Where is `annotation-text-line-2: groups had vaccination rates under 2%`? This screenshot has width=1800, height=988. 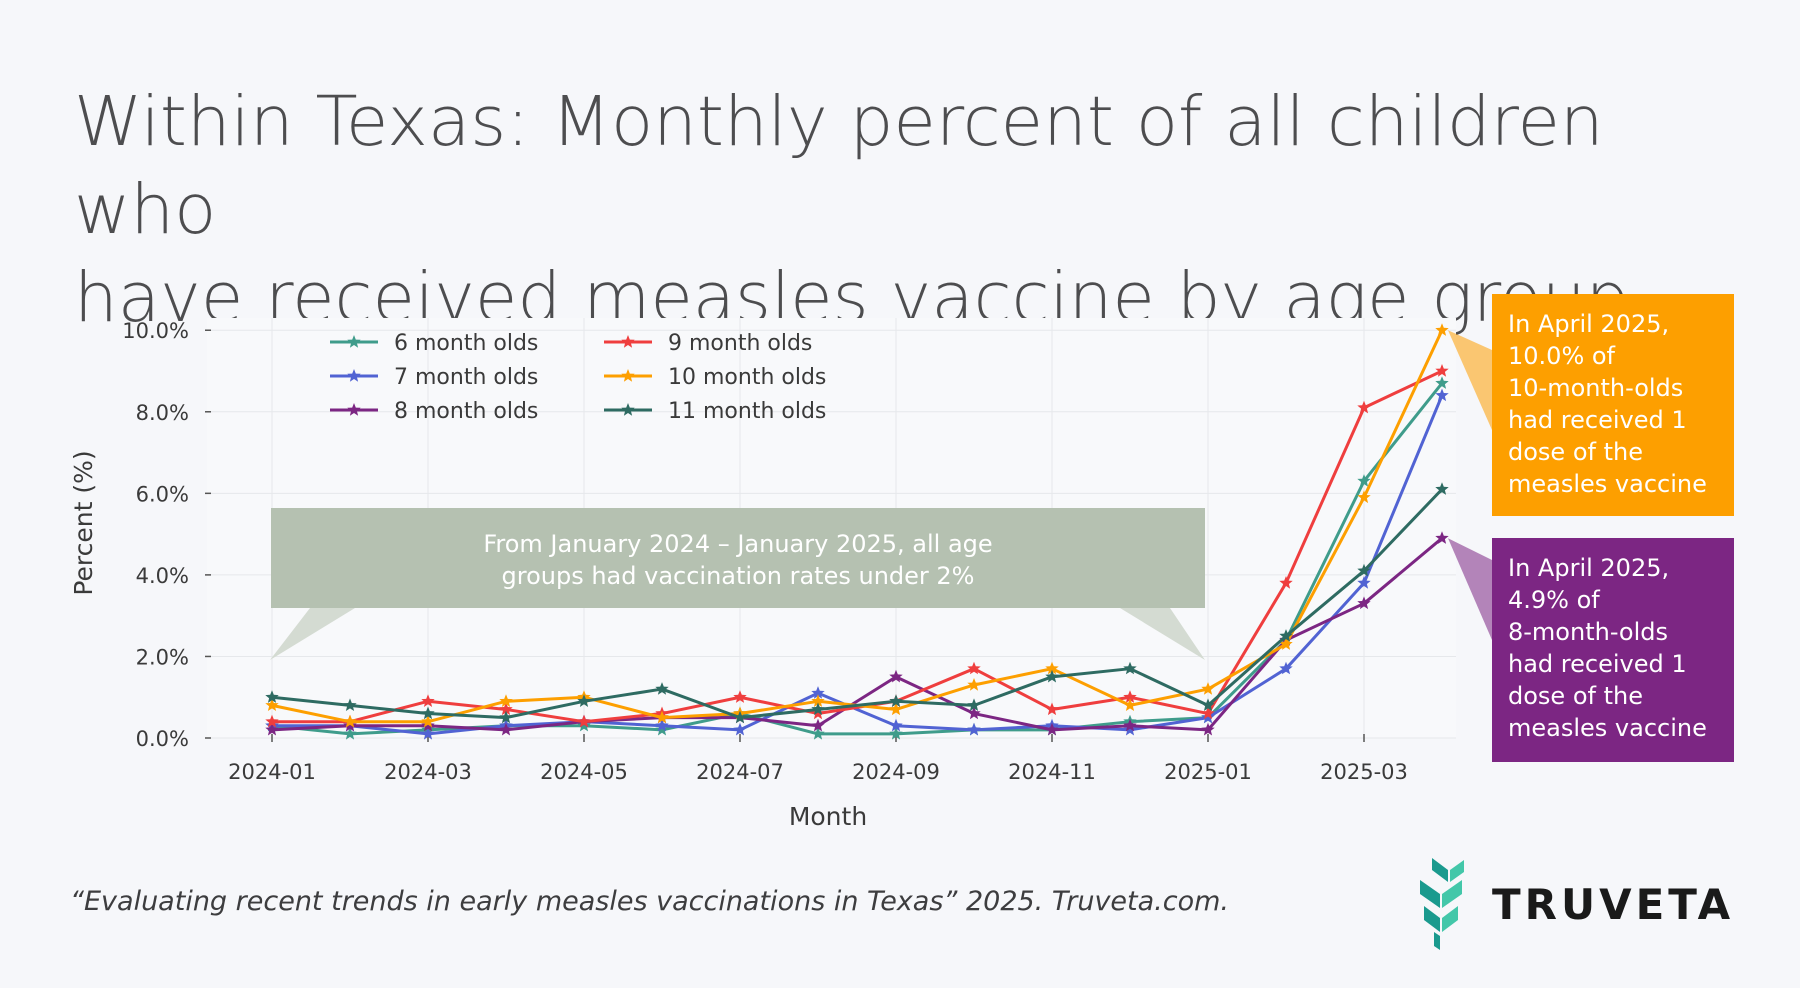 annotation-text-line-2: groups had vaccination rates under 2% is located at coordinates (738, 576).